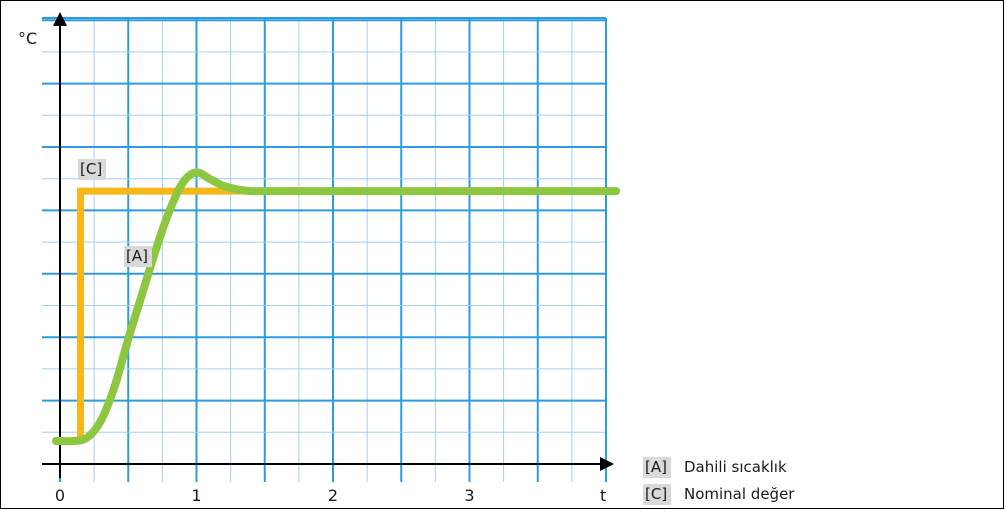 This screenshot has height=511, width=1006. Describe the element at coordinates (469, 495) in the screenshot. I see `x-tick-label: 3` at that location.